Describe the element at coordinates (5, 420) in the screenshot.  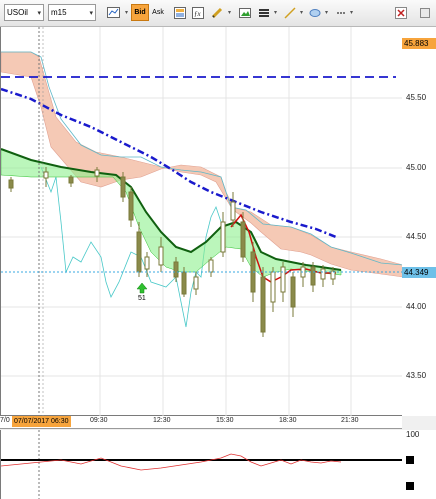
I see `crosshair-date-prefix: 7/0` at that location.